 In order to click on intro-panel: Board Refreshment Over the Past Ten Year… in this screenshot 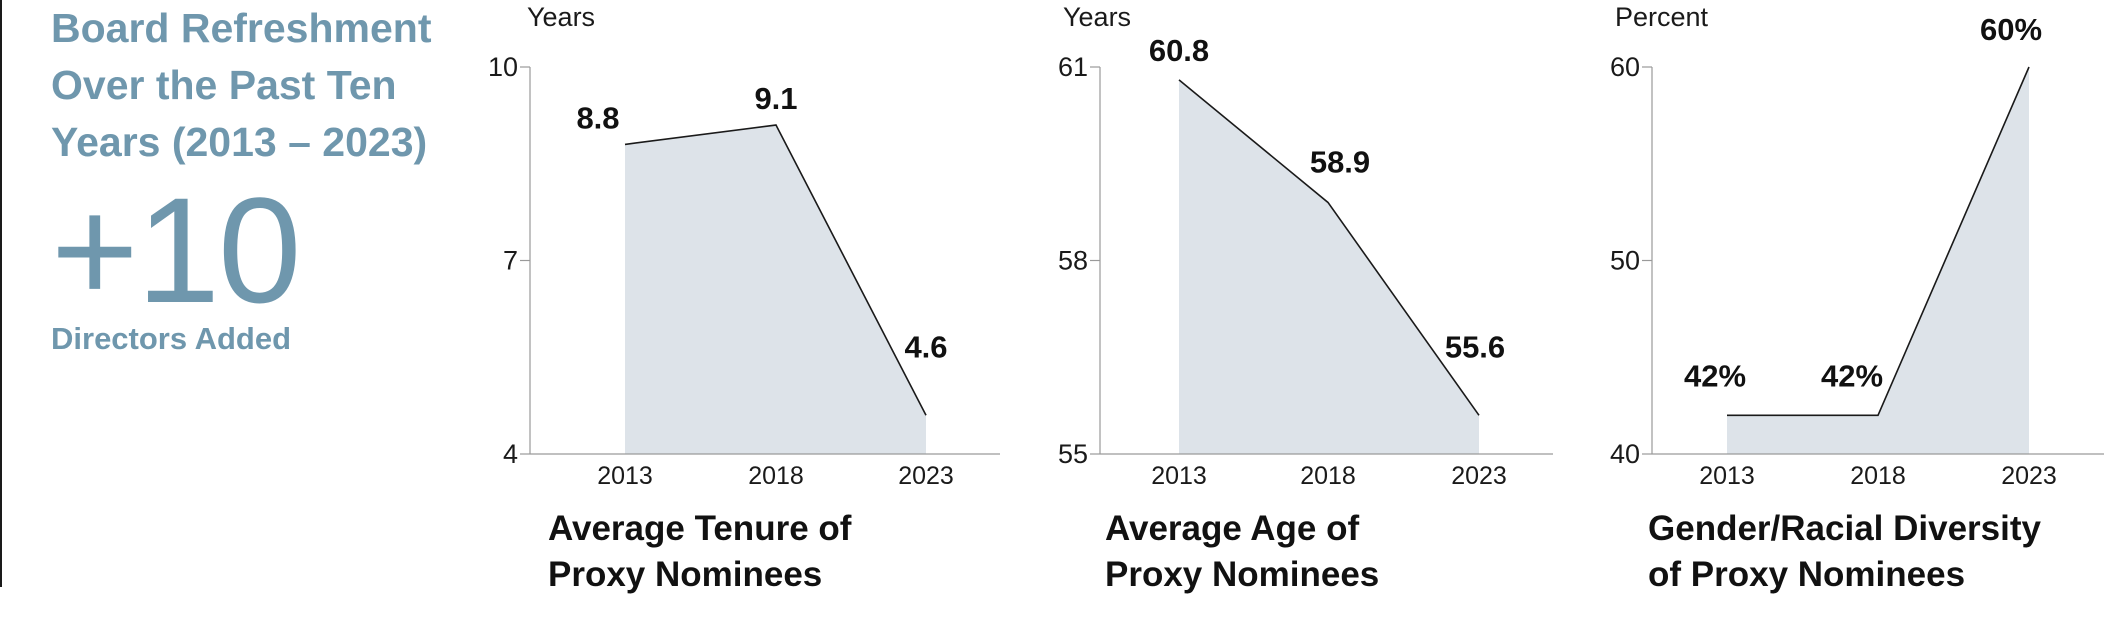, I will do `click(271, 179)`.